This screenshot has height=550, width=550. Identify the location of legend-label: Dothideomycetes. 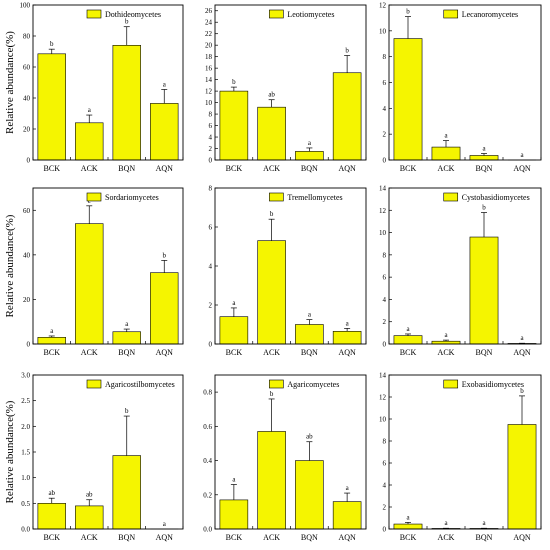
(133, 14).